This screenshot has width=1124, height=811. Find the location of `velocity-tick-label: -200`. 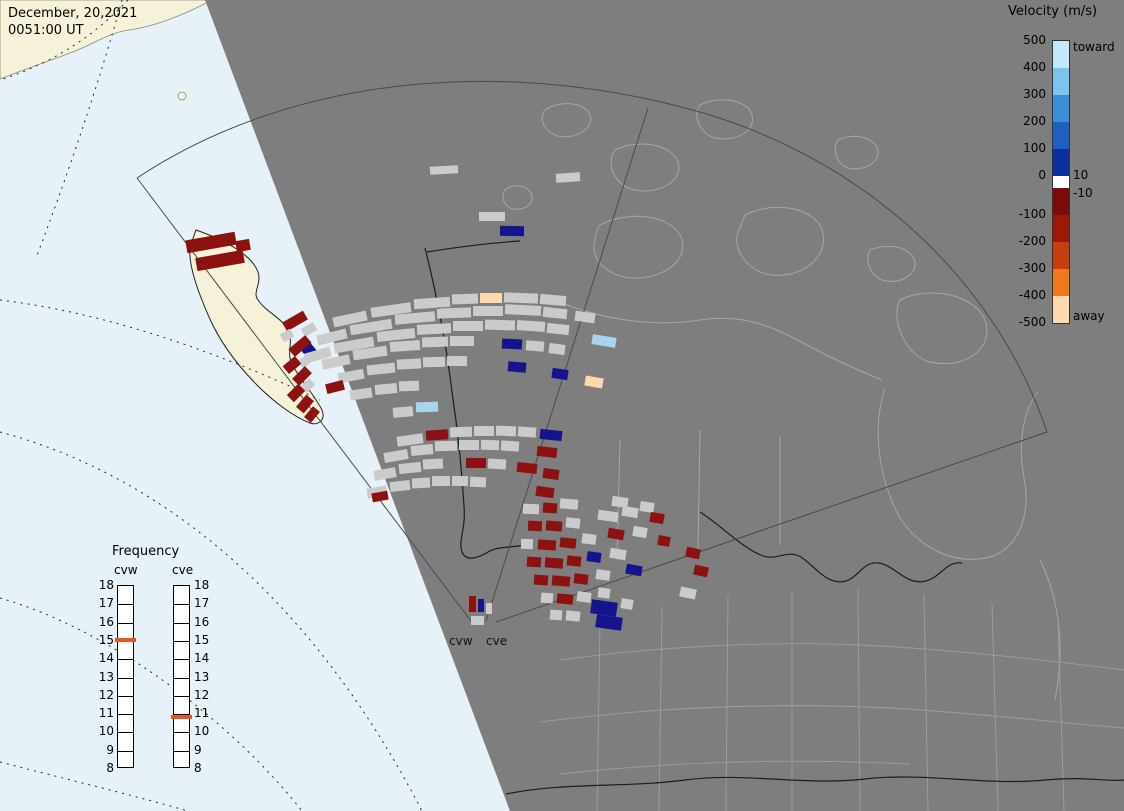

velocity-tick-label: -200 is located at coordinates (1032, 241).